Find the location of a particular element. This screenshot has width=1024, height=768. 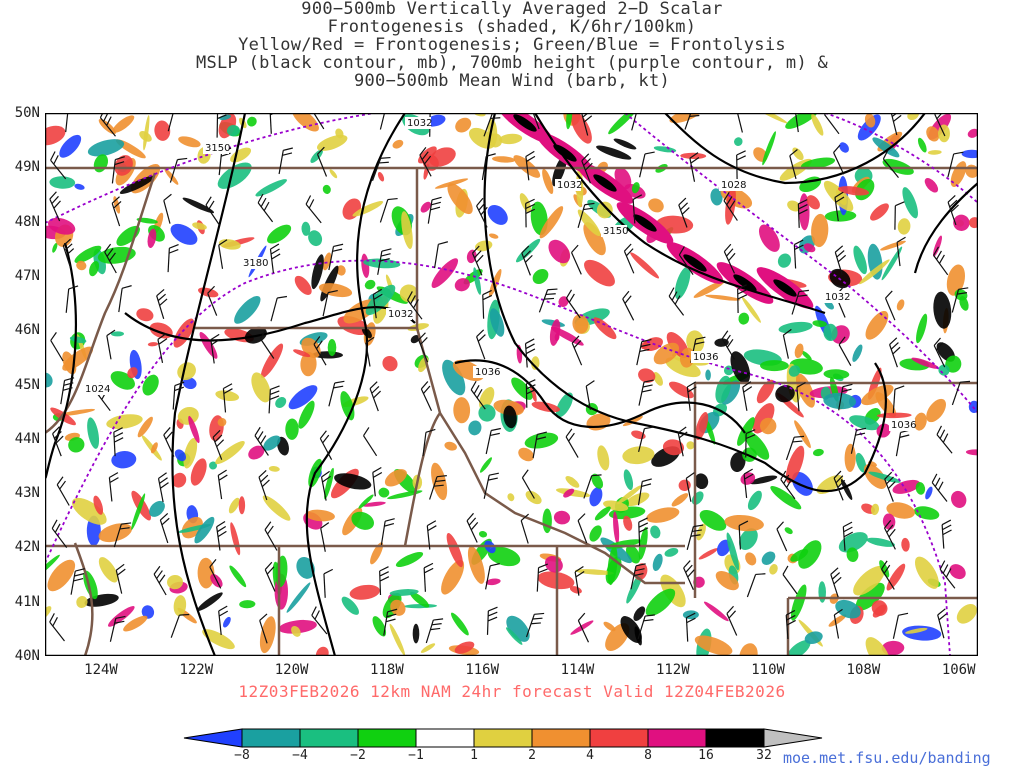

title-line-2: Frontogenesis (shaded, K/6hr/100km) is located at coordinates (512, 27).